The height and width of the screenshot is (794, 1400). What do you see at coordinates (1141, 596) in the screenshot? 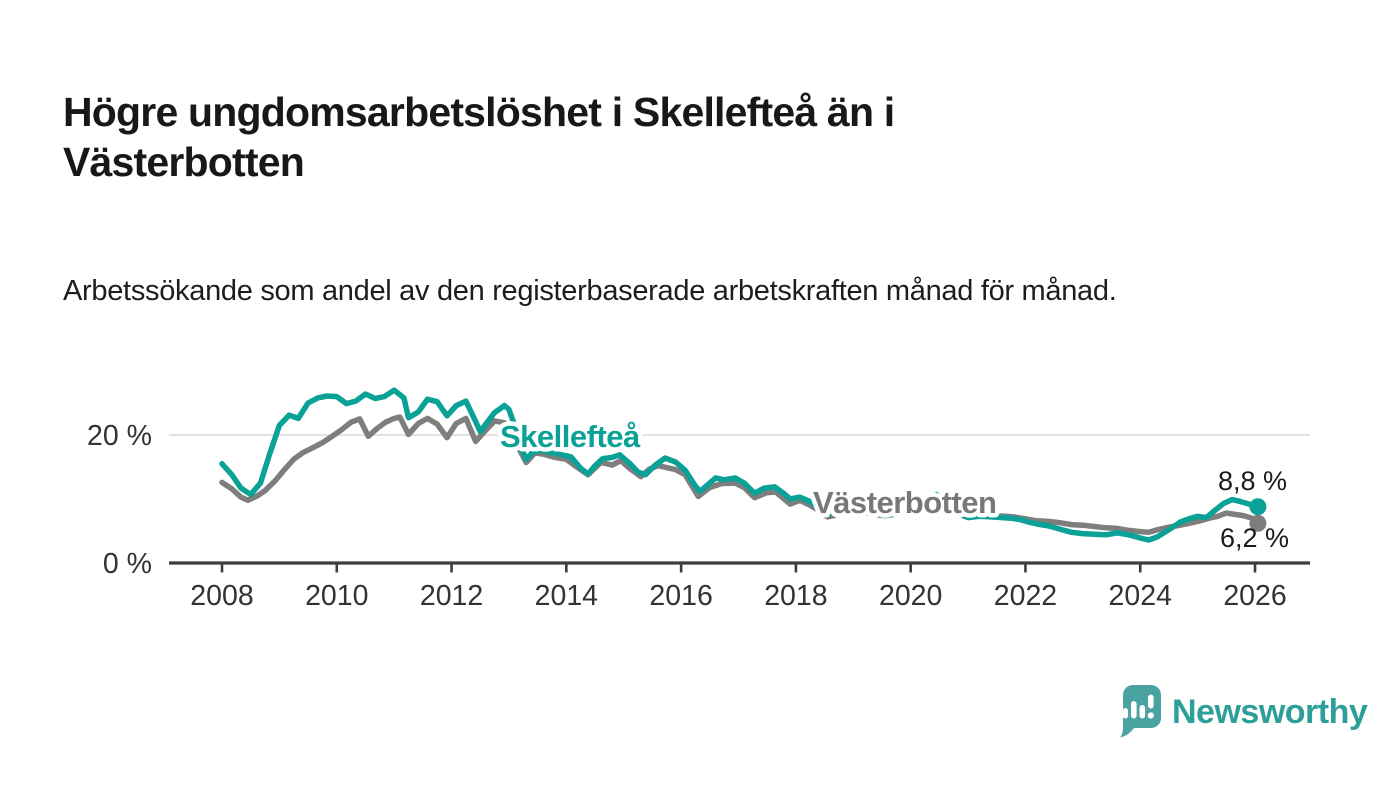
I see `x-tick-label: 2024` at bounding box center [1141, 596].